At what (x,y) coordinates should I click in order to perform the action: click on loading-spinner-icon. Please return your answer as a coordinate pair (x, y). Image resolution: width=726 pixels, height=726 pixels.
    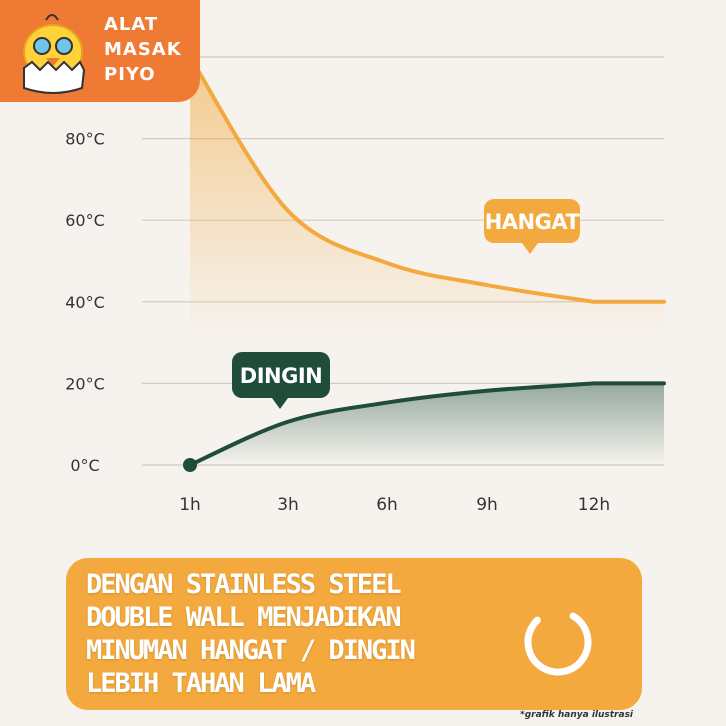
    Looking at the image, I should click on (558, 642).